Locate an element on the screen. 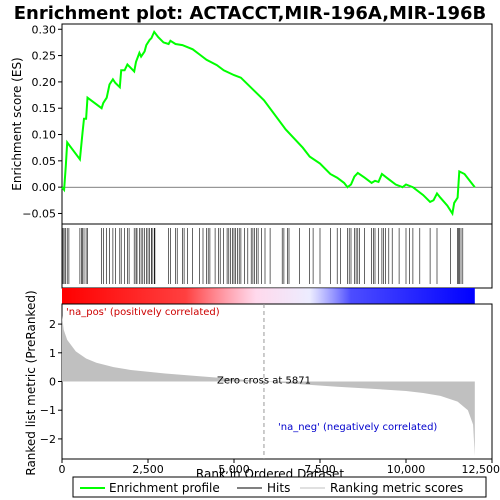  rank-yticks: −2 −1 0 1 2 is located at coordinates (51, 382).